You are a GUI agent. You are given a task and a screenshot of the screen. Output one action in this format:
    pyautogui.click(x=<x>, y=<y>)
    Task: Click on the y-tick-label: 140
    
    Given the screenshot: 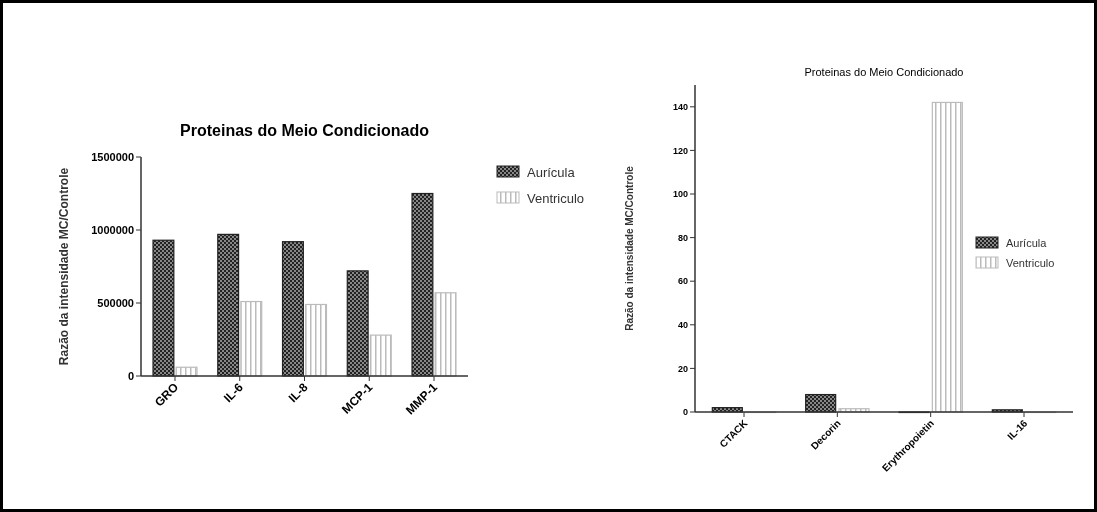 What is the action you would take?
    pyautogui.click(x=680, y=106)
    